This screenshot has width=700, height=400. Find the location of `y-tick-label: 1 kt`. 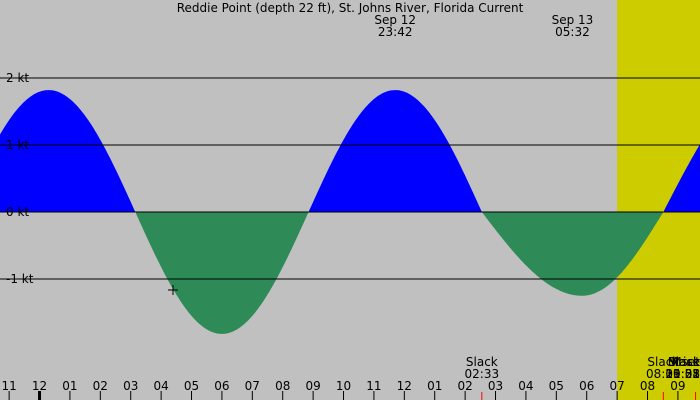

y-tick-label: 1 kt is located at coordinates (17, 145).